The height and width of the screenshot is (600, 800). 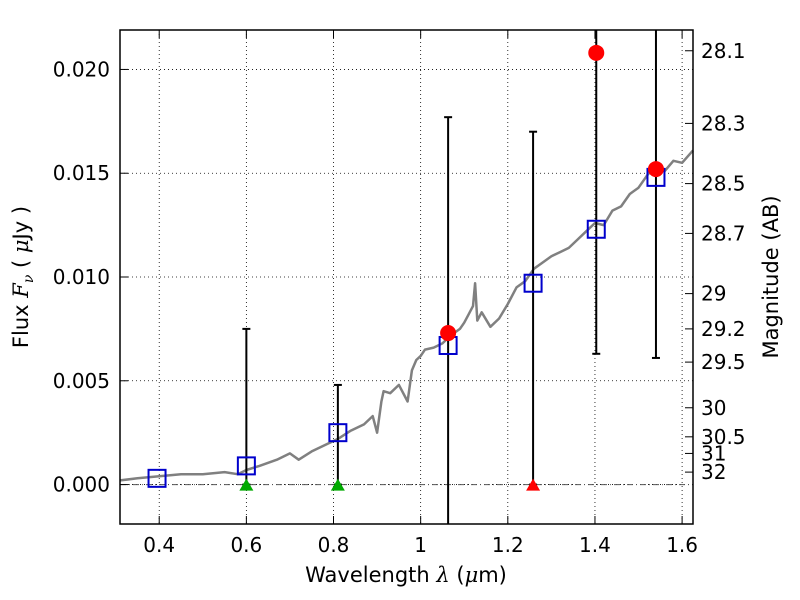 I want to click on magnitude-tick-label: 28.5, so click(x=723, y=184).